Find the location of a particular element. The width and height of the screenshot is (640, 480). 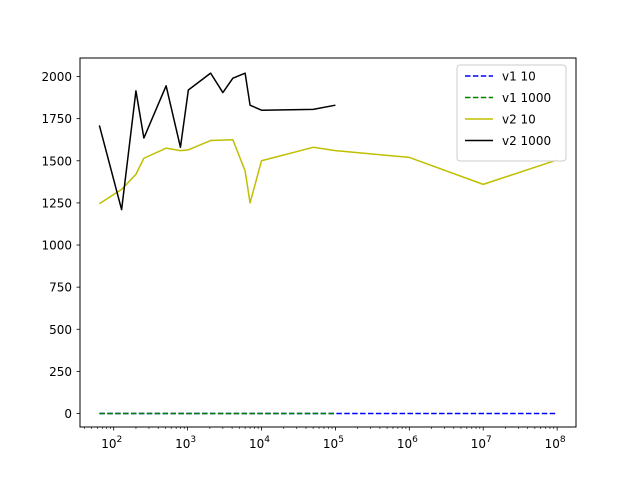

x-tick-label: 10⁴ is located at coordinates (259, 443).